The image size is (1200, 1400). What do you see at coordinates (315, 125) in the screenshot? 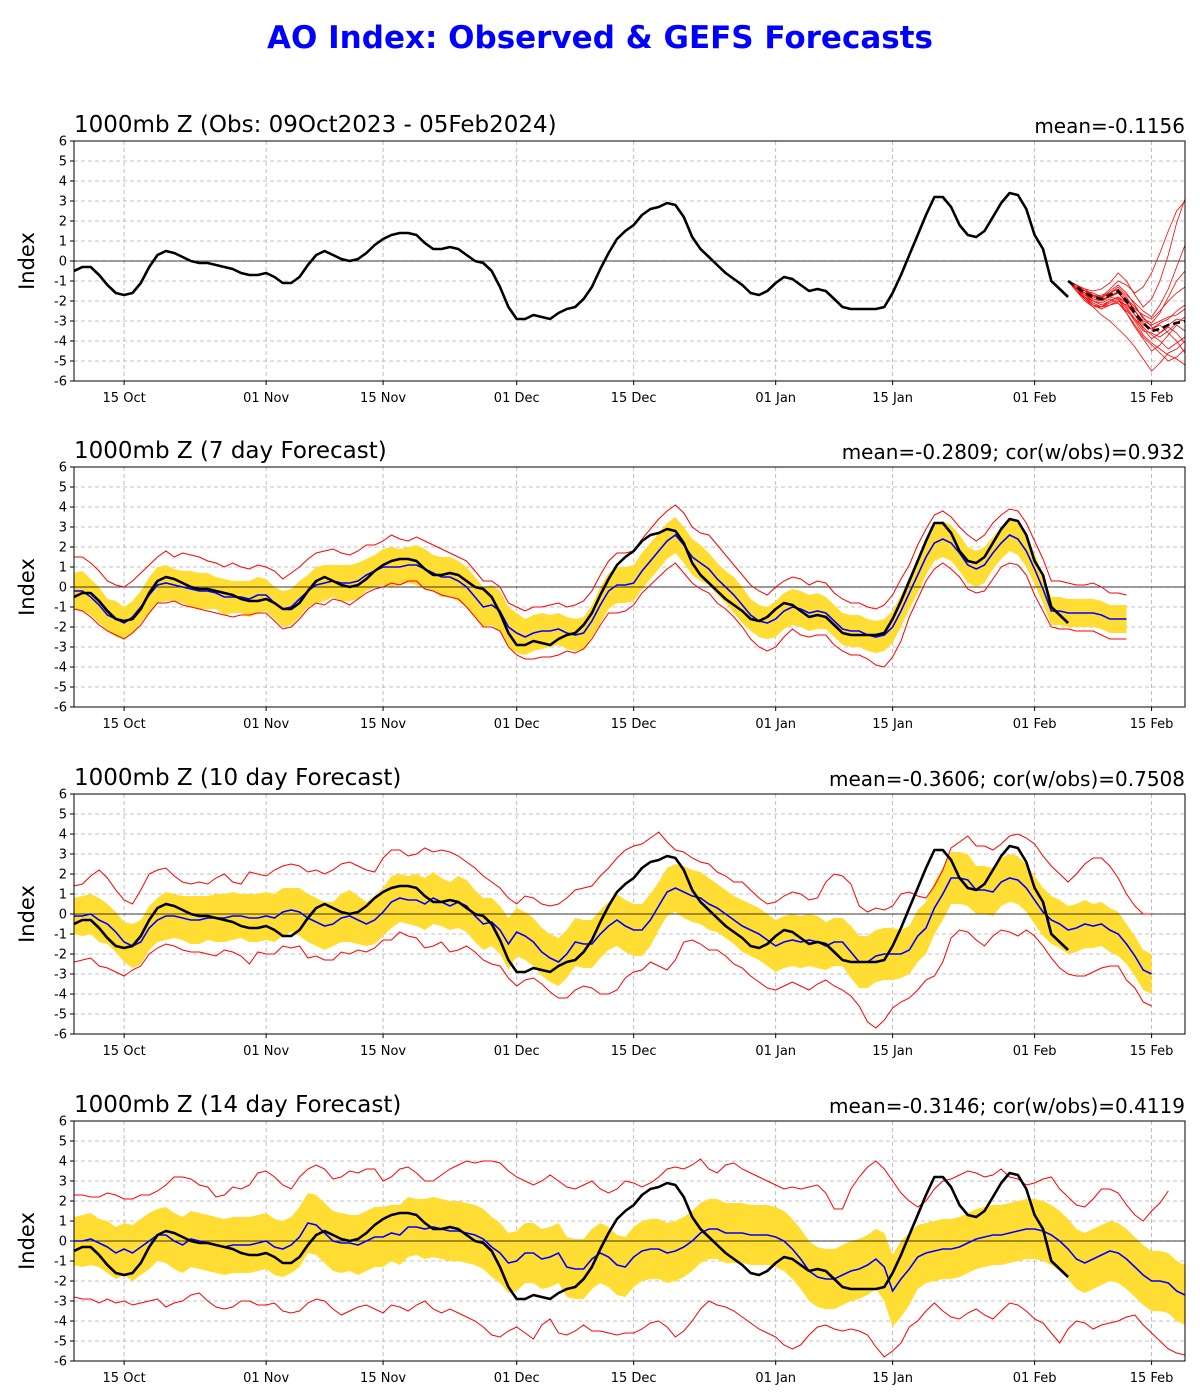
I see `panel-title: 1000mb Z (Obs: 09Oct2023 - 05Feb2024)` at bounding box center [315, 125].